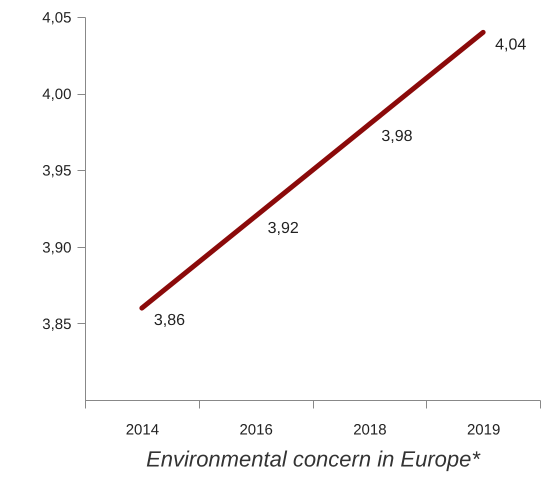 The width and height of the screenshot is (554, 480). What do you see at coordinates (57, 247) in the screenshot?
I see `y-tick-label: 3,90` at bounding box center [57, 247].